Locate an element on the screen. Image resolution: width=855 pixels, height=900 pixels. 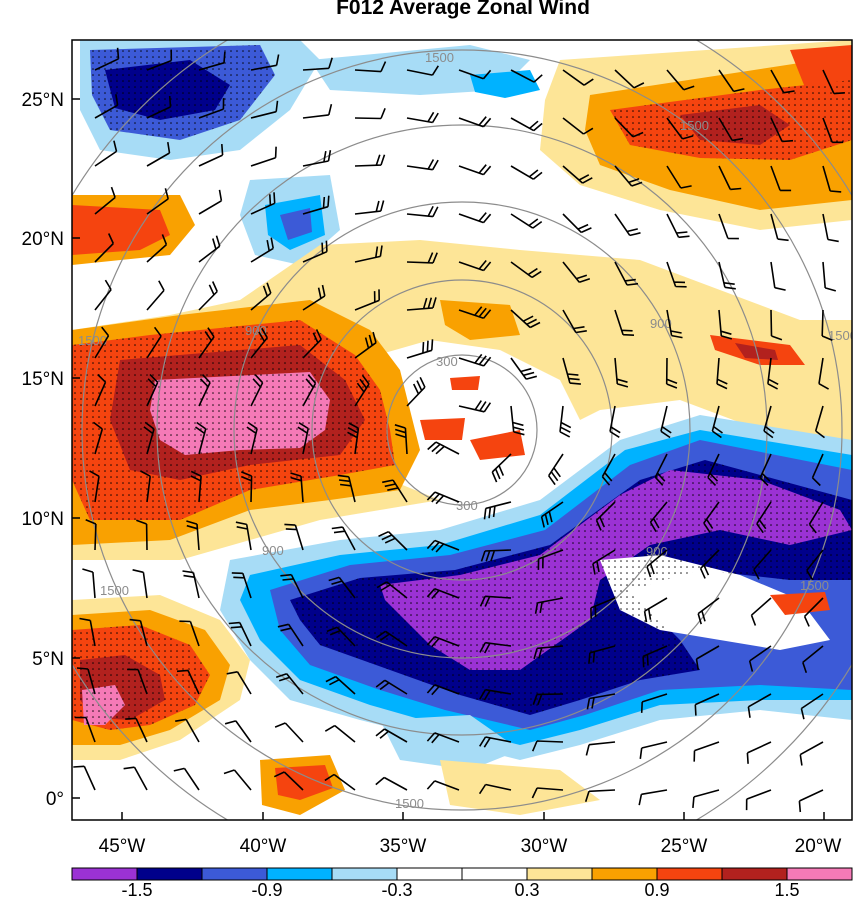
s-yellow is located at coordinates (520, 787).